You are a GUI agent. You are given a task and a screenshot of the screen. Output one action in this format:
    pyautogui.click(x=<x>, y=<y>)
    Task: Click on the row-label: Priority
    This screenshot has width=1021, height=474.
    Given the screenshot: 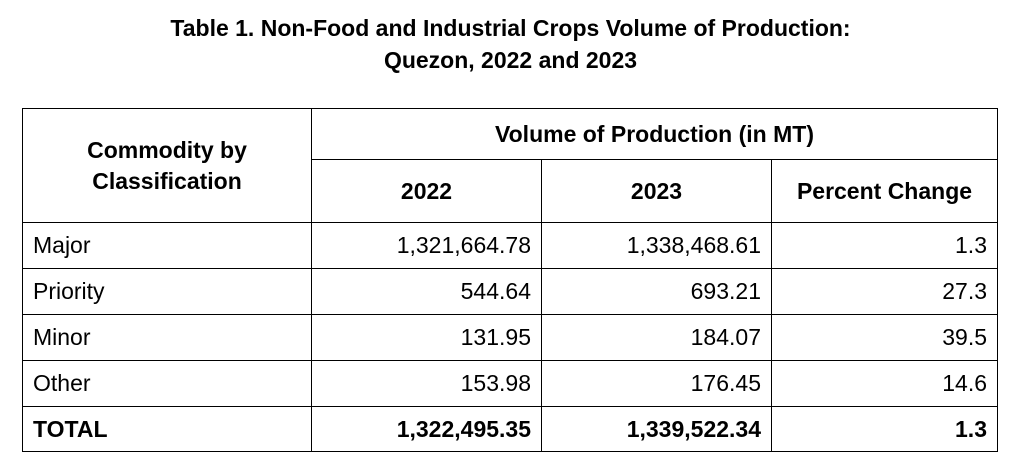 What is the action you would take?
    pyautogui.click(x=167, y=291)
    